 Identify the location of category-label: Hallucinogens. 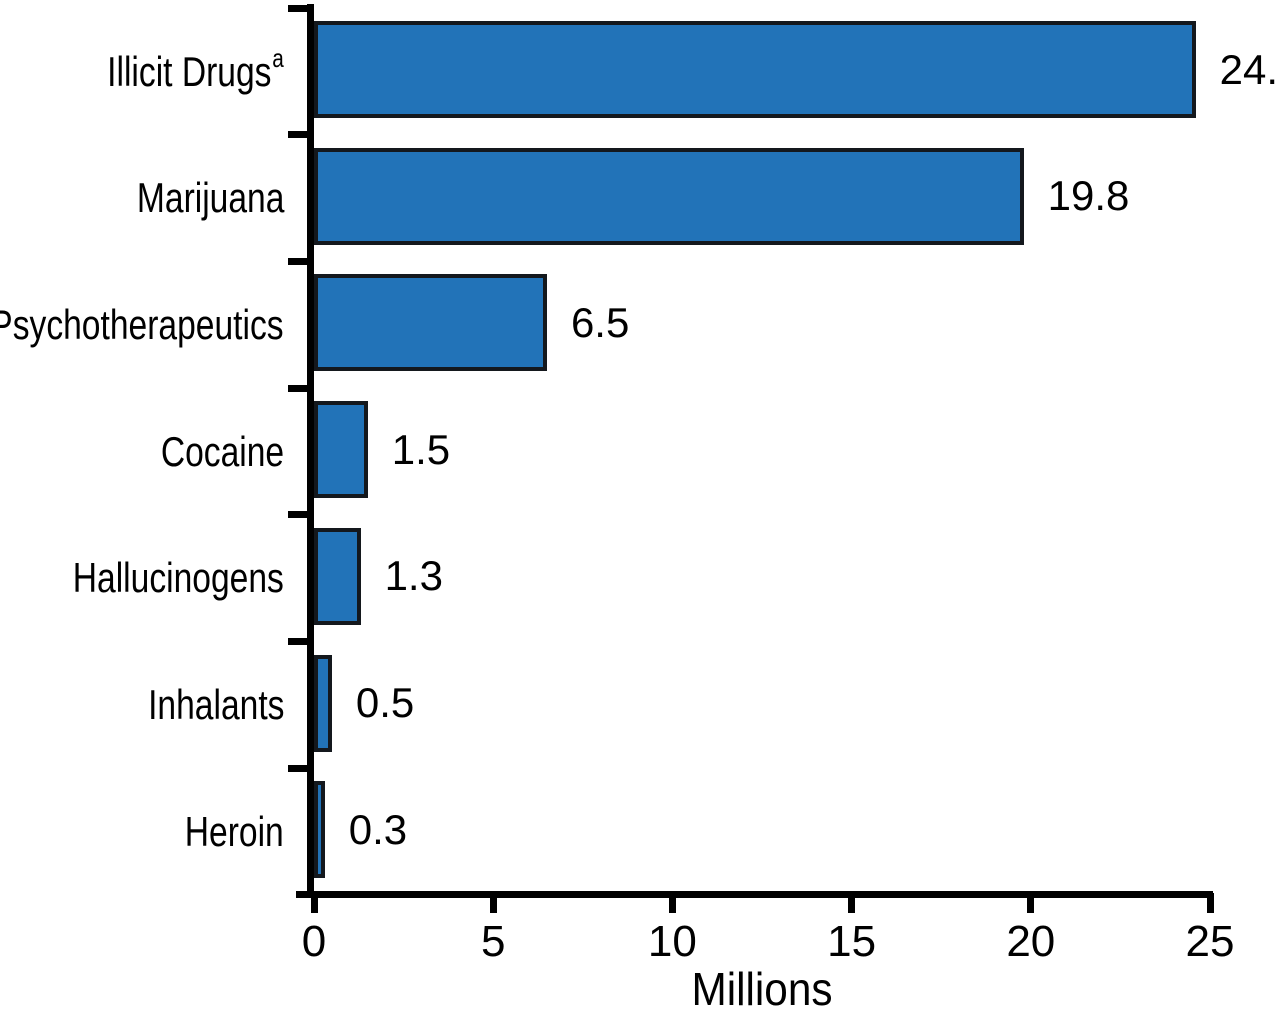
(178, 578).